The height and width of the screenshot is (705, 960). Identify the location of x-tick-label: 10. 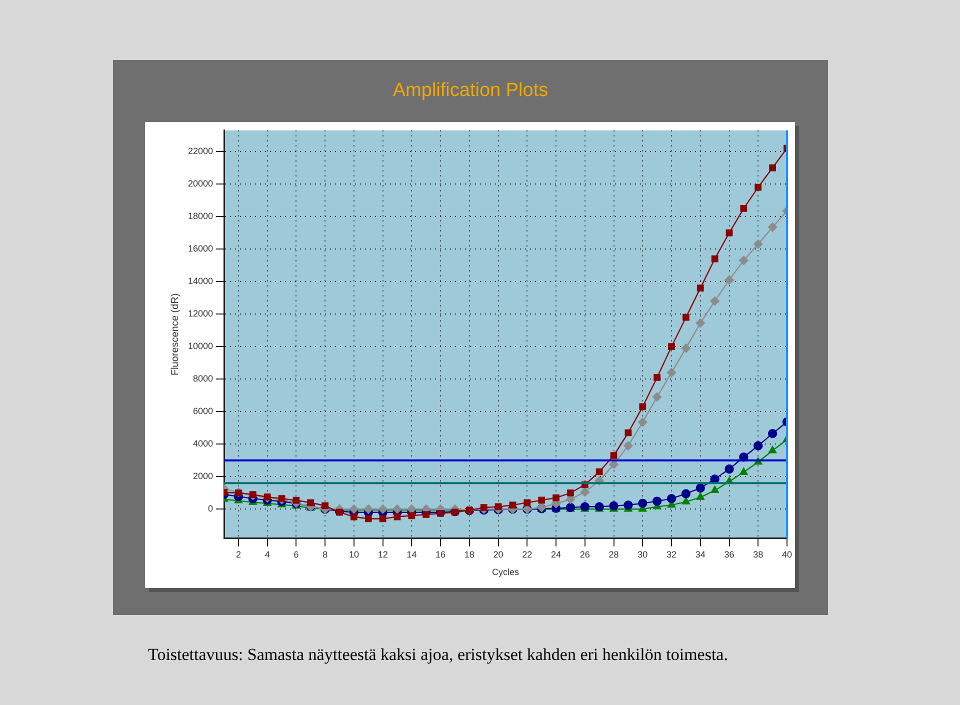
(353, 554).